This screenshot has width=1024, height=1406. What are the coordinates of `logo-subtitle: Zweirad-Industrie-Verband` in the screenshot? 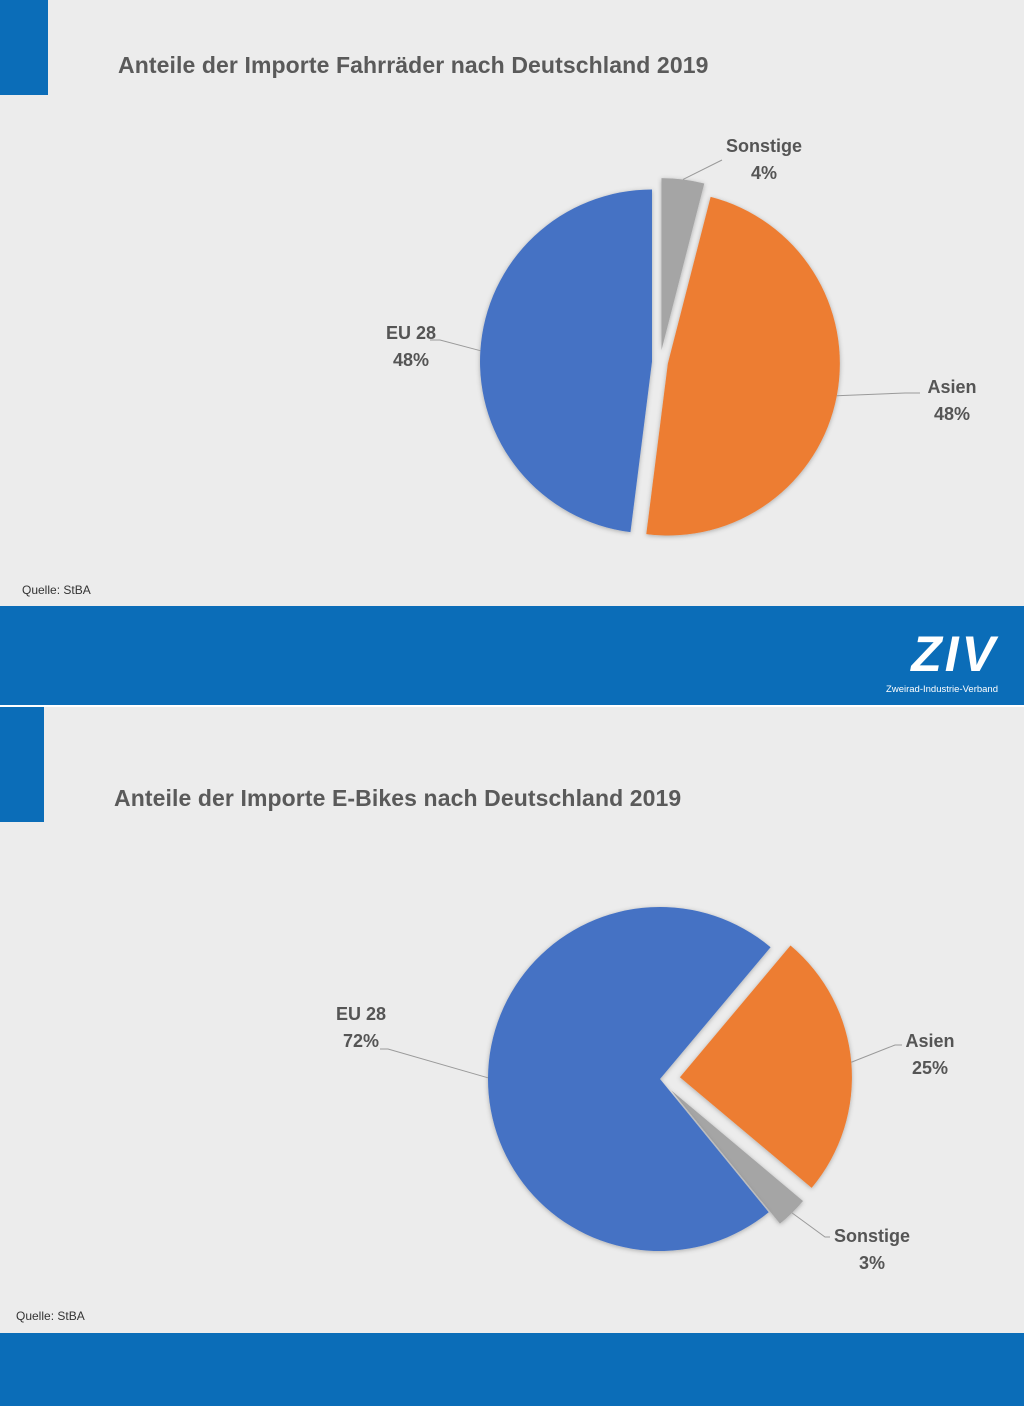 It's located at (942, 689).